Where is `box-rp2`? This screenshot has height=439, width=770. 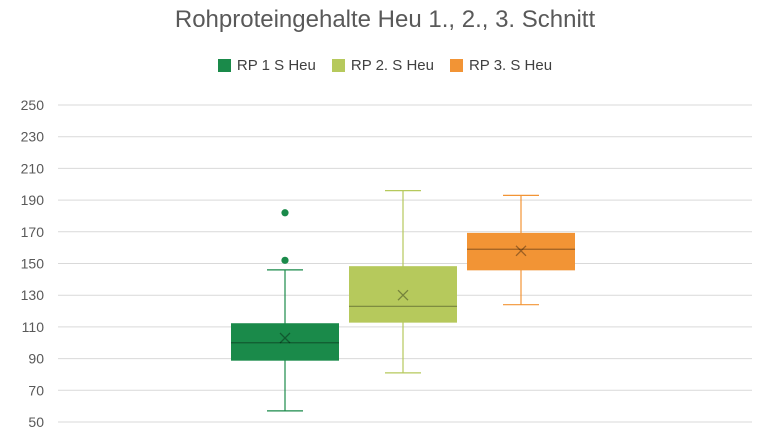
box-rp2 is located at coordinates (403, 294).